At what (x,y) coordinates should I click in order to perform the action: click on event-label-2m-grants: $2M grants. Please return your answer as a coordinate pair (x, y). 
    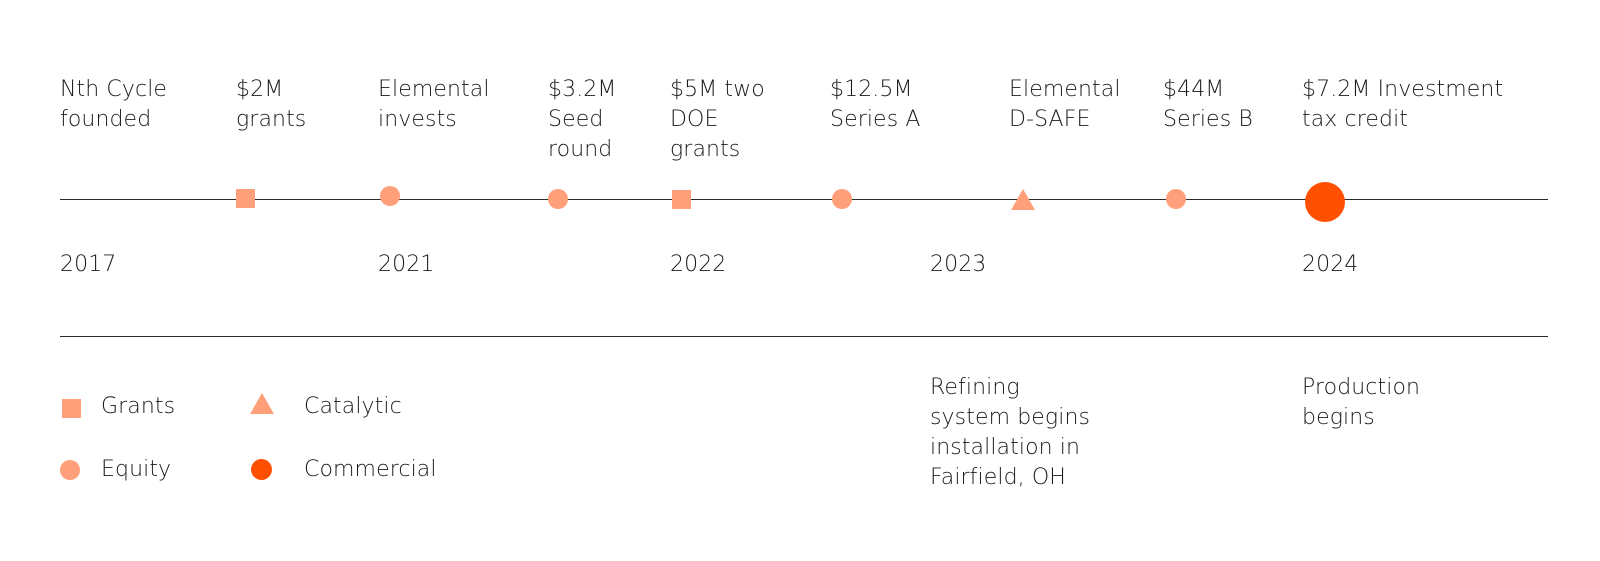
    Looking at the image, I should click on (271, 104).